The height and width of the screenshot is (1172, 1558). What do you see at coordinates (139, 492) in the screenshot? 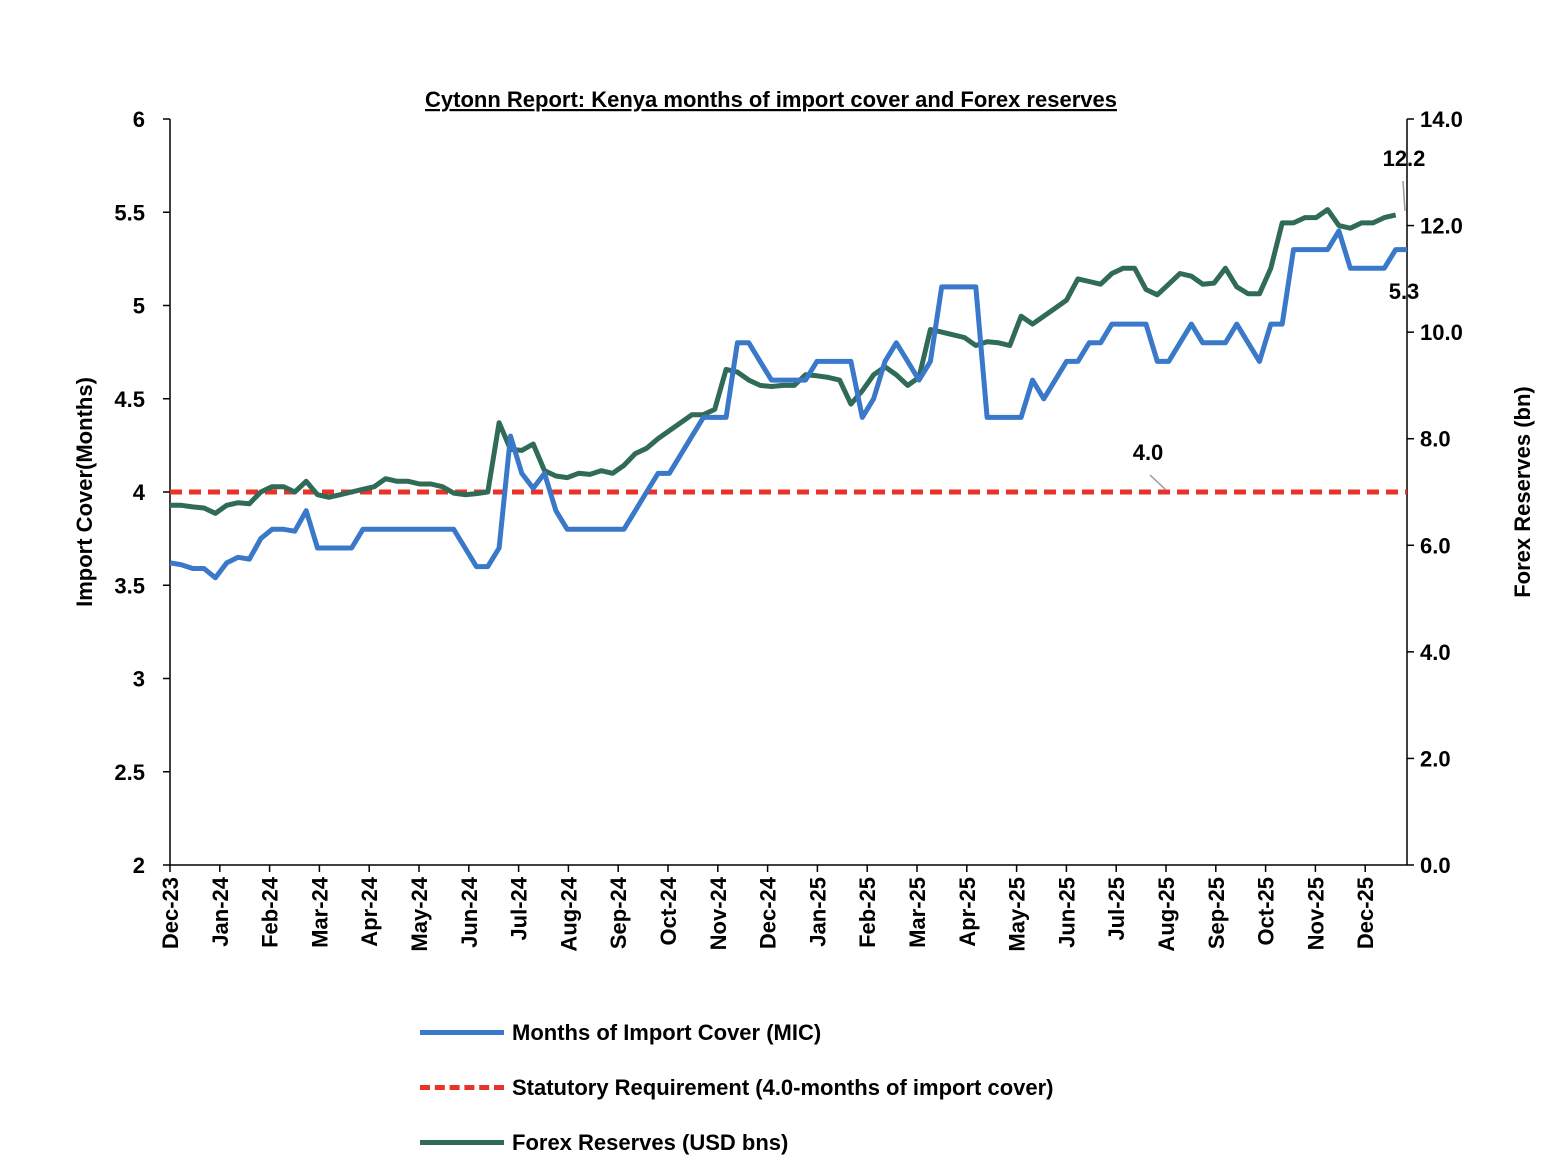
I see `left-tick-label: 4` at bounding box center [139, 492].